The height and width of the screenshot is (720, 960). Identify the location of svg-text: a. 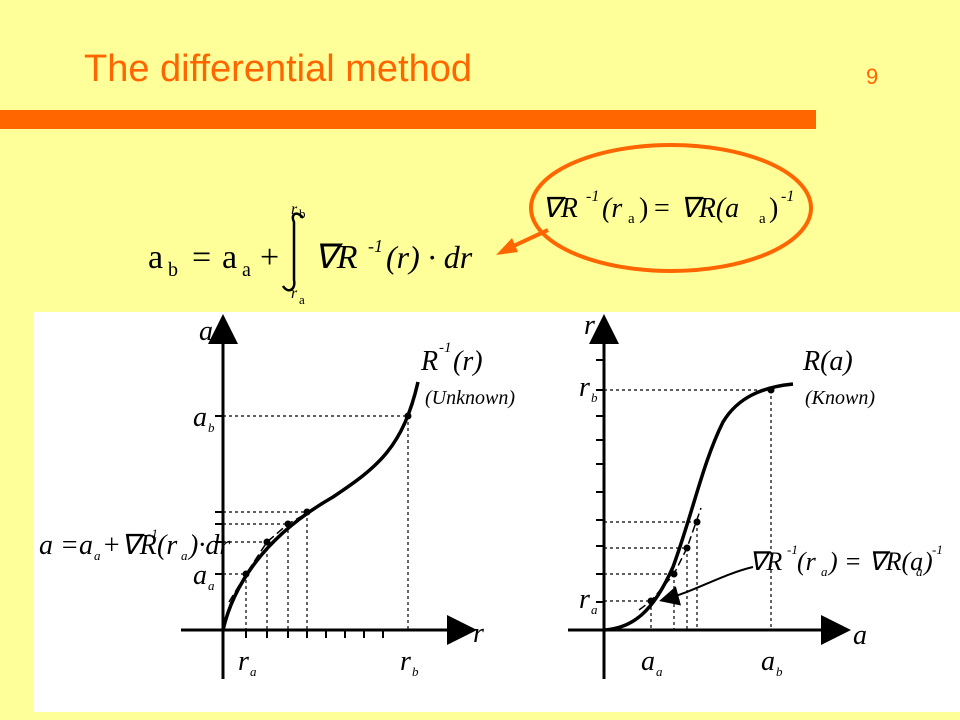
(155, 257).